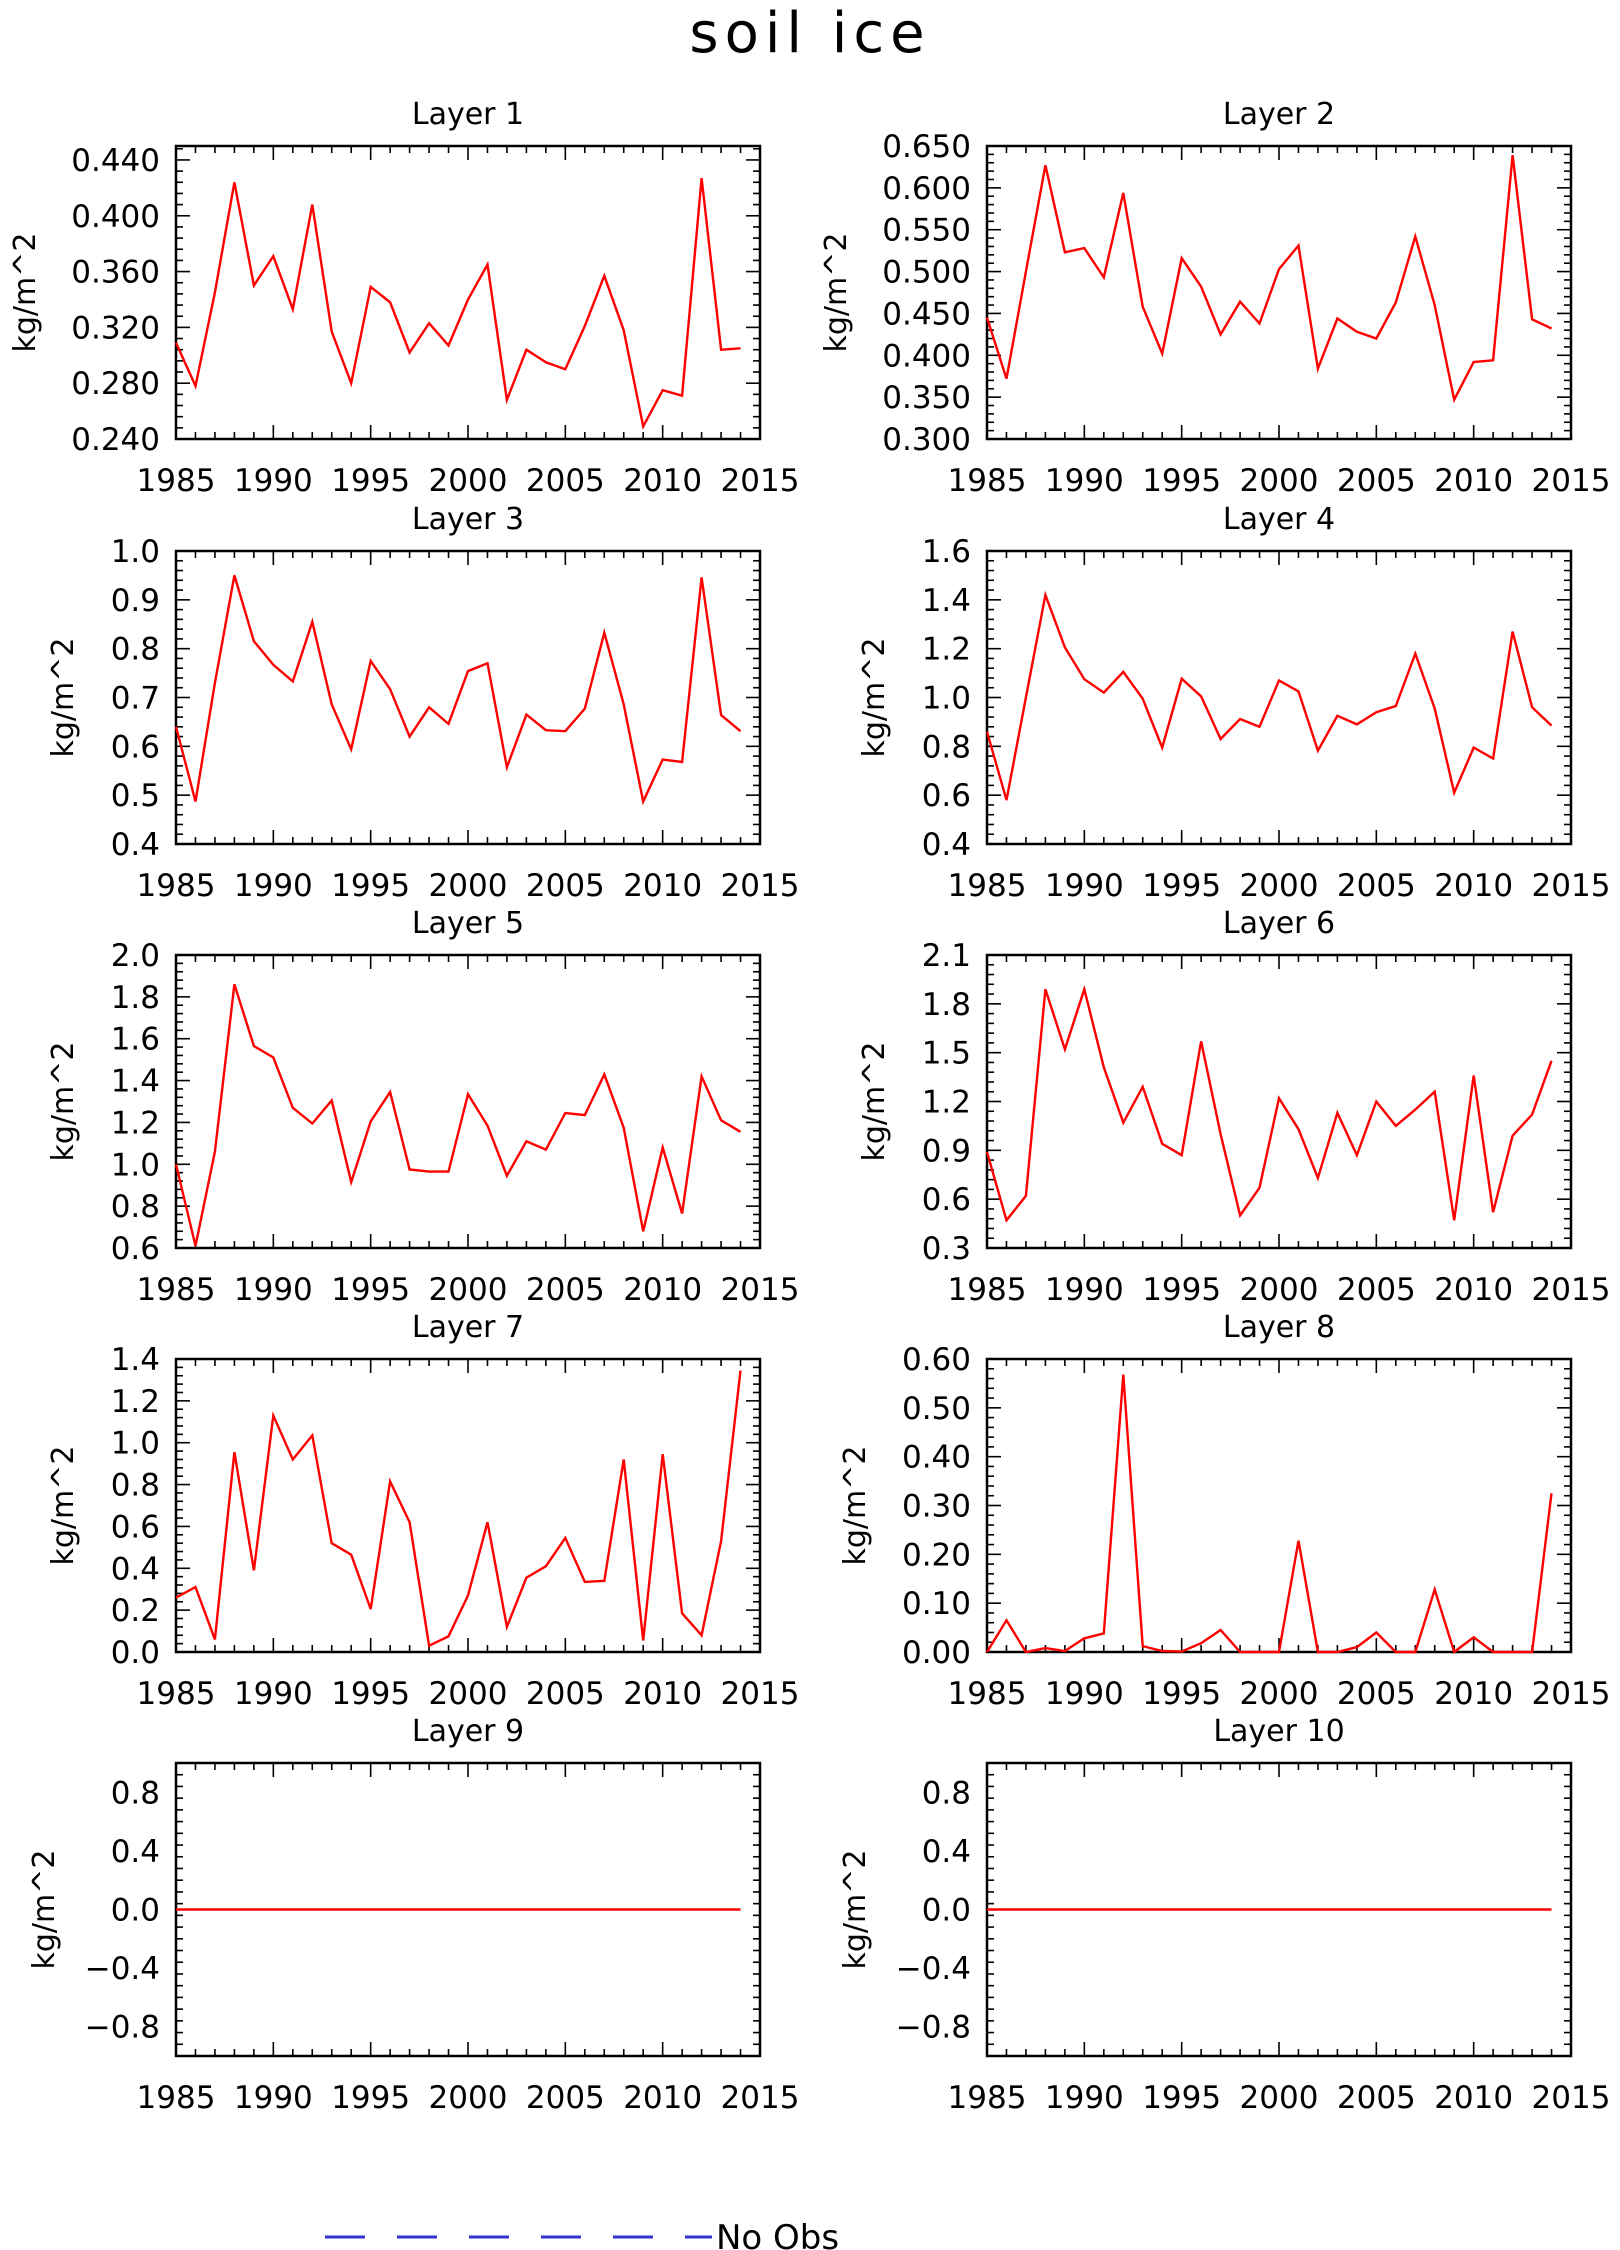  What do you see at coordinates (926, 314) in the screenshot?
I see `y-tick-label: 0.450` at bounding box center [926, 314].